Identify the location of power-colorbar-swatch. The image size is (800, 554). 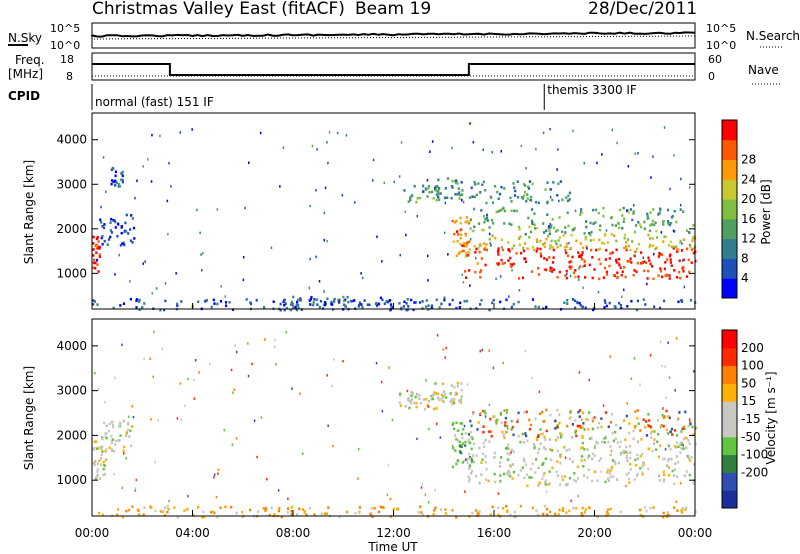
(729, 288).